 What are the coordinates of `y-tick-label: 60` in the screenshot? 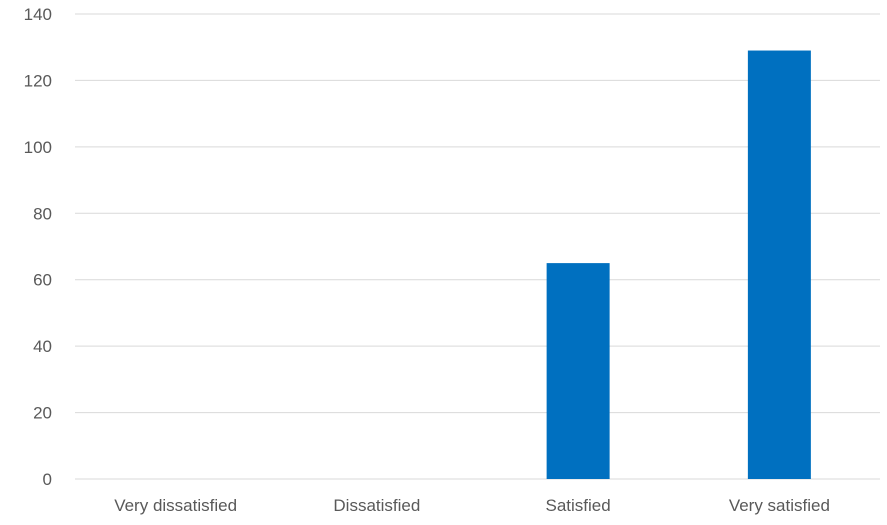 It's located at (42, 280).